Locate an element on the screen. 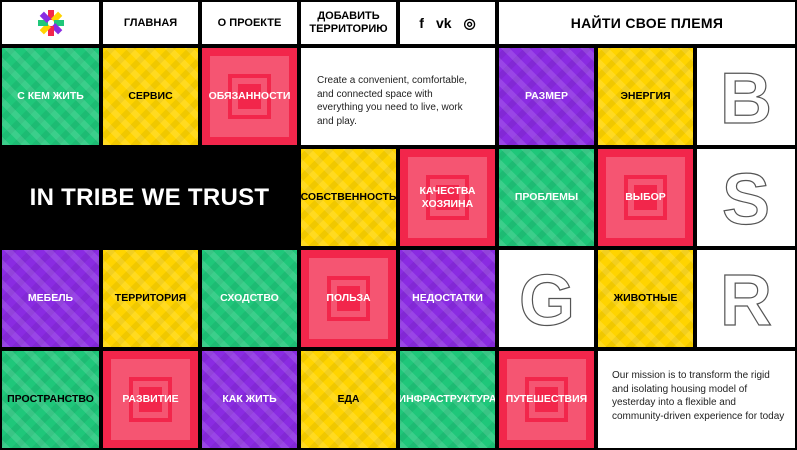 The width and height of the screenshot is (797, 450). tile-size: РАЗМЕР is located at coordinates (546, 96).